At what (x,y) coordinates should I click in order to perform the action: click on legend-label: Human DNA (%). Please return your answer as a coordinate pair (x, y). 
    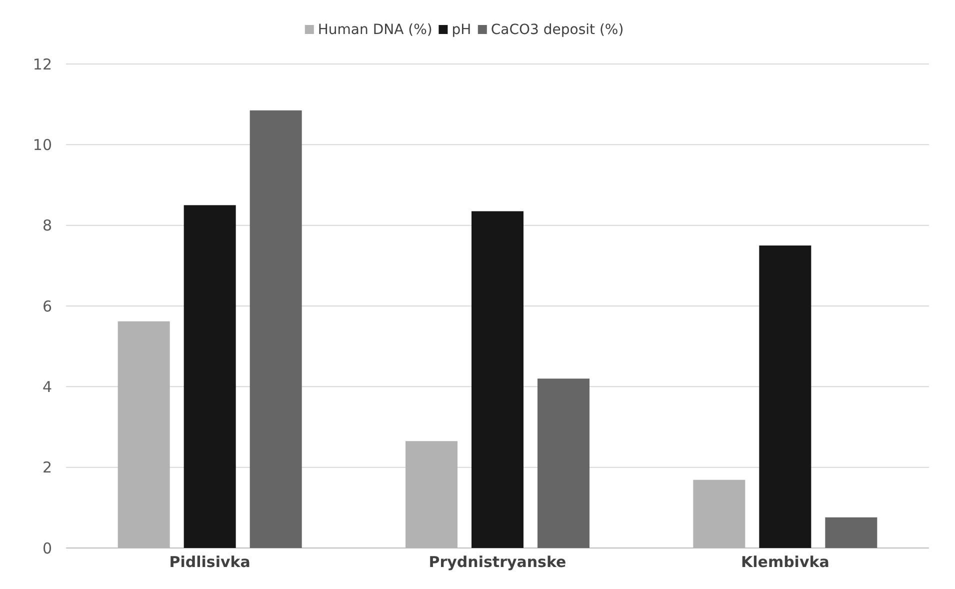
    Looking at the image, I should click on (375, 30).